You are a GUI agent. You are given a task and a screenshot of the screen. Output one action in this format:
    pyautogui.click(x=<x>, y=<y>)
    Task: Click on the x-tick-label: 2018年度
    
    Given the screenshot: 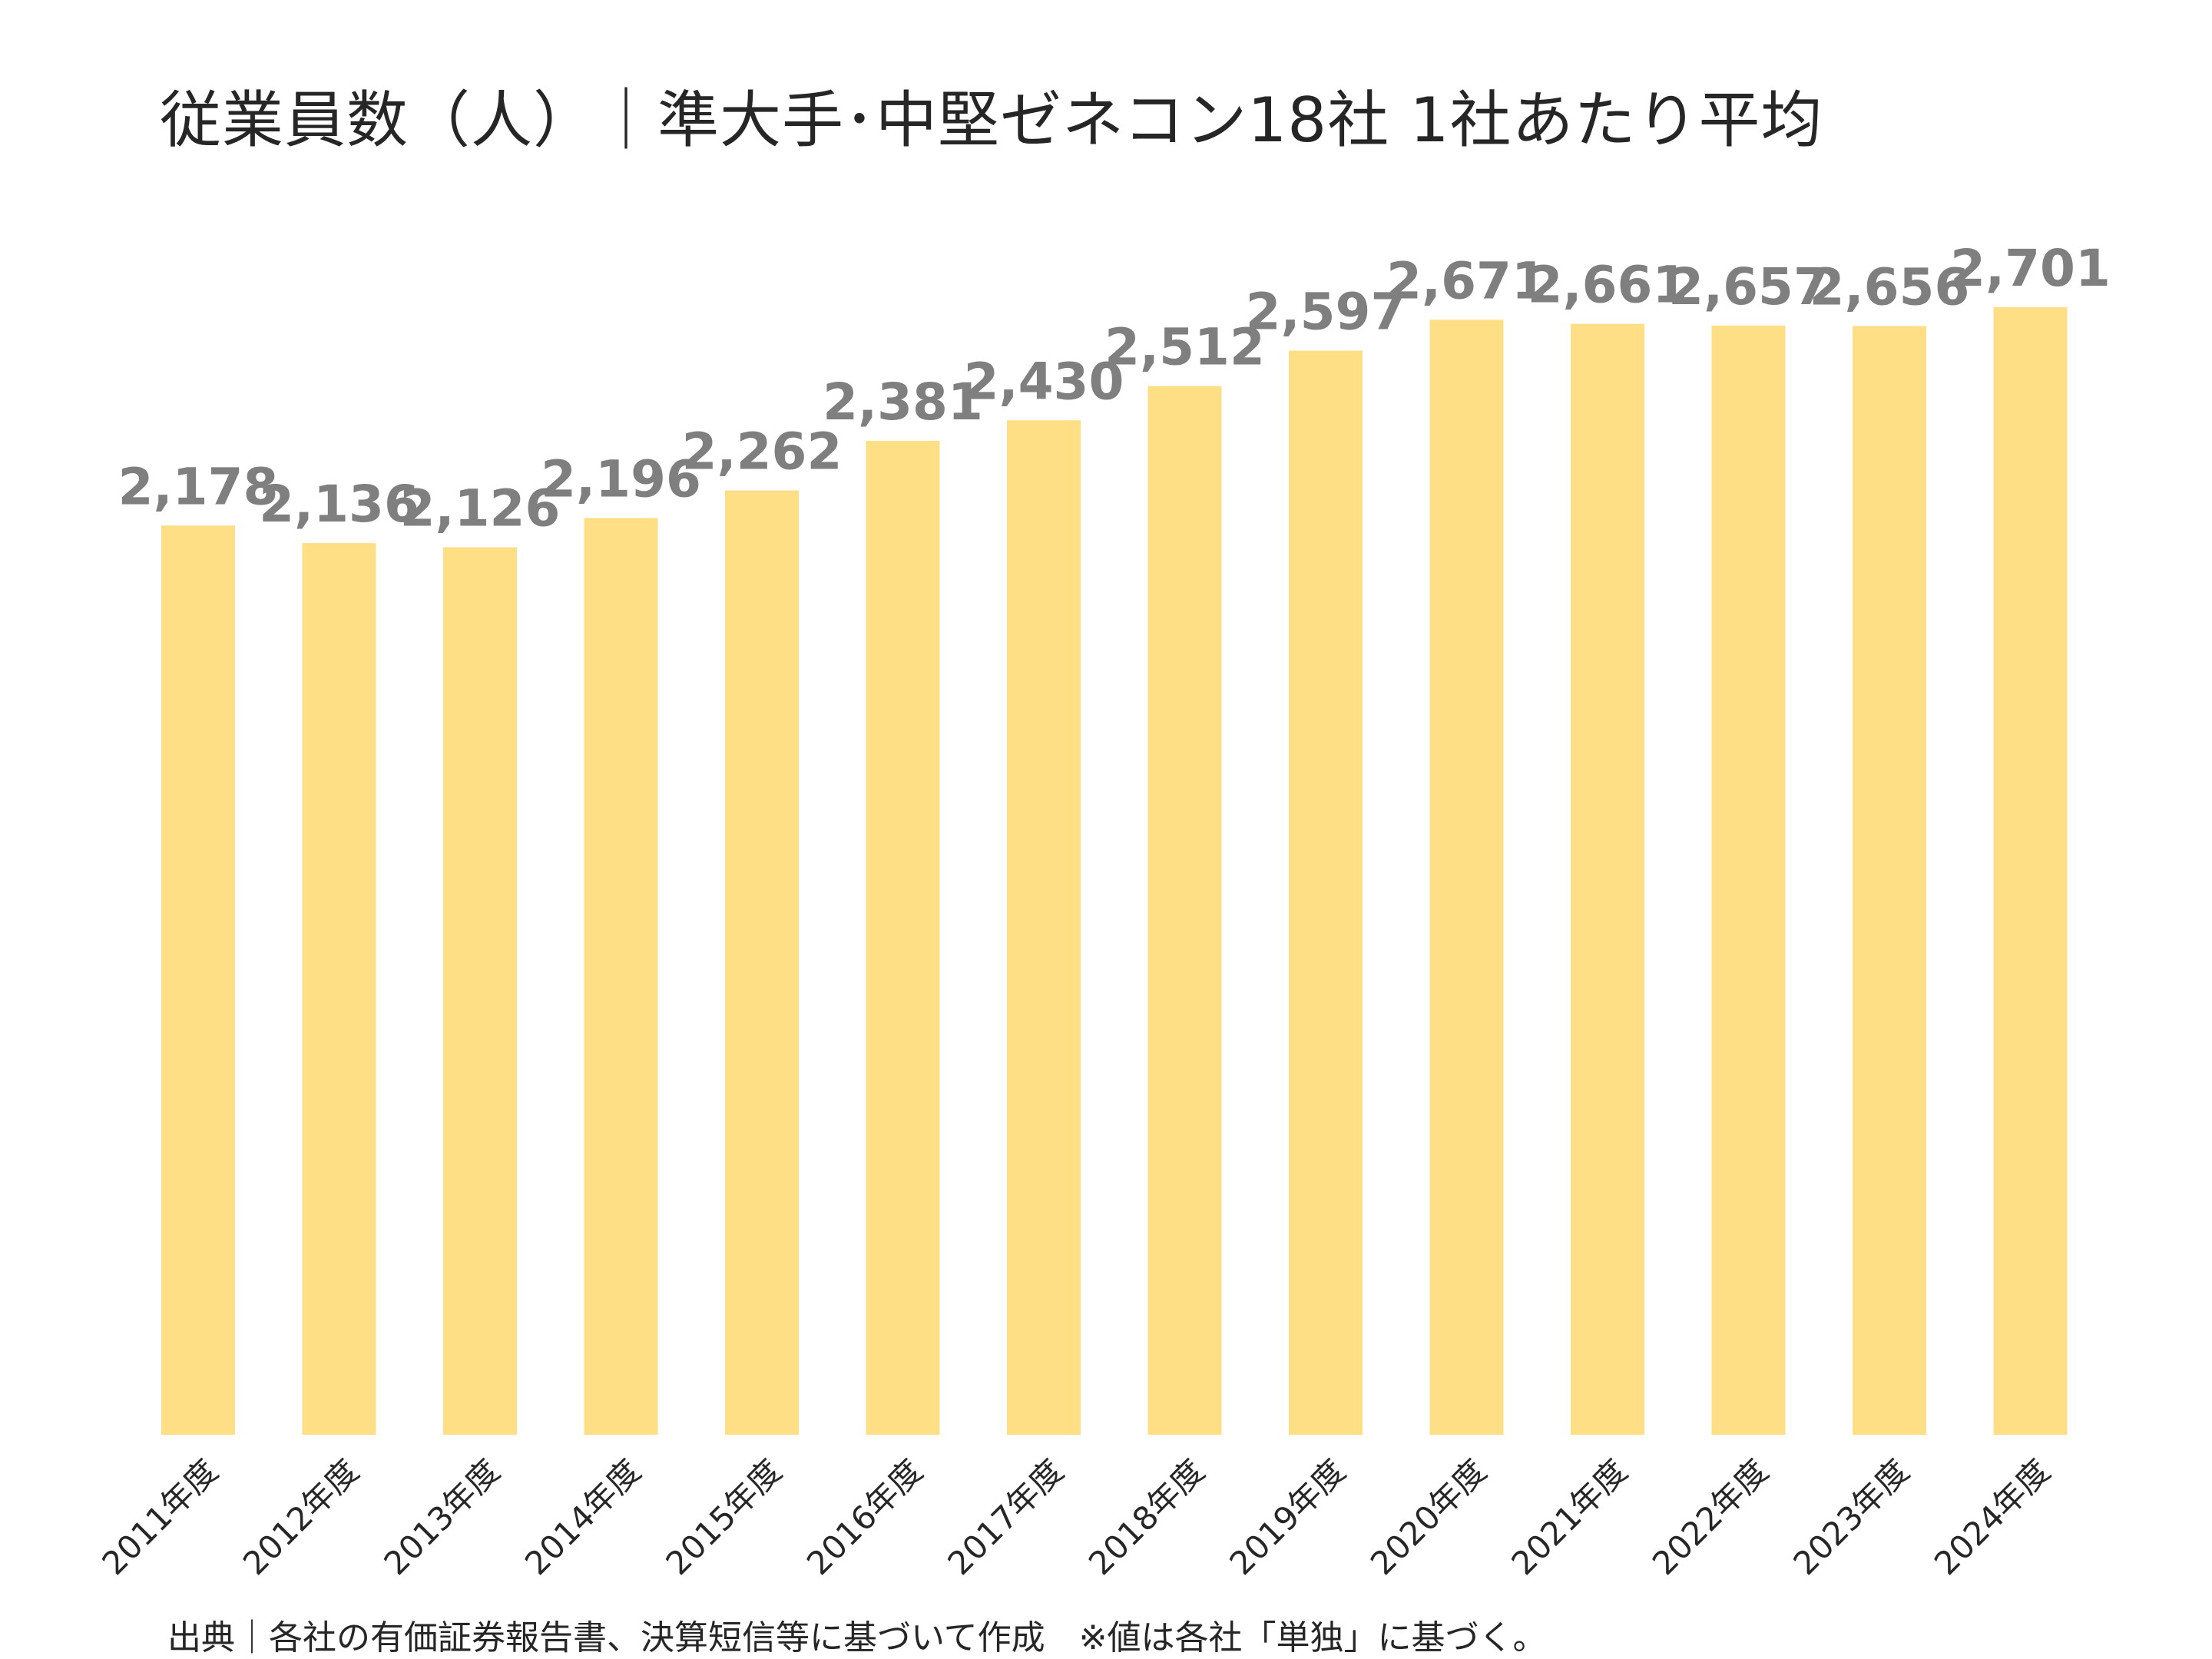 What is the action you would take?
    pyautogui.click(x=1146, y=1517)
    